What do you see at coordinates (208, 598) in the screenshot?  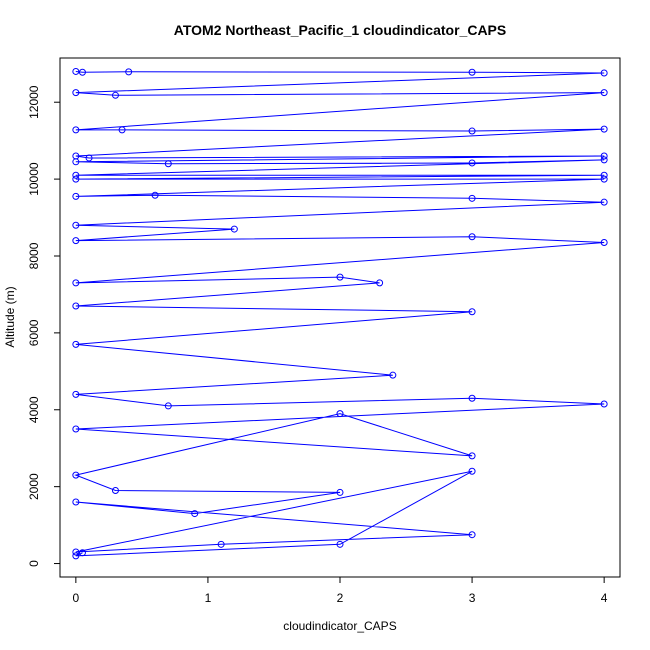 I see `x-tick-label-1: 1` at bounding box center [208, 598].